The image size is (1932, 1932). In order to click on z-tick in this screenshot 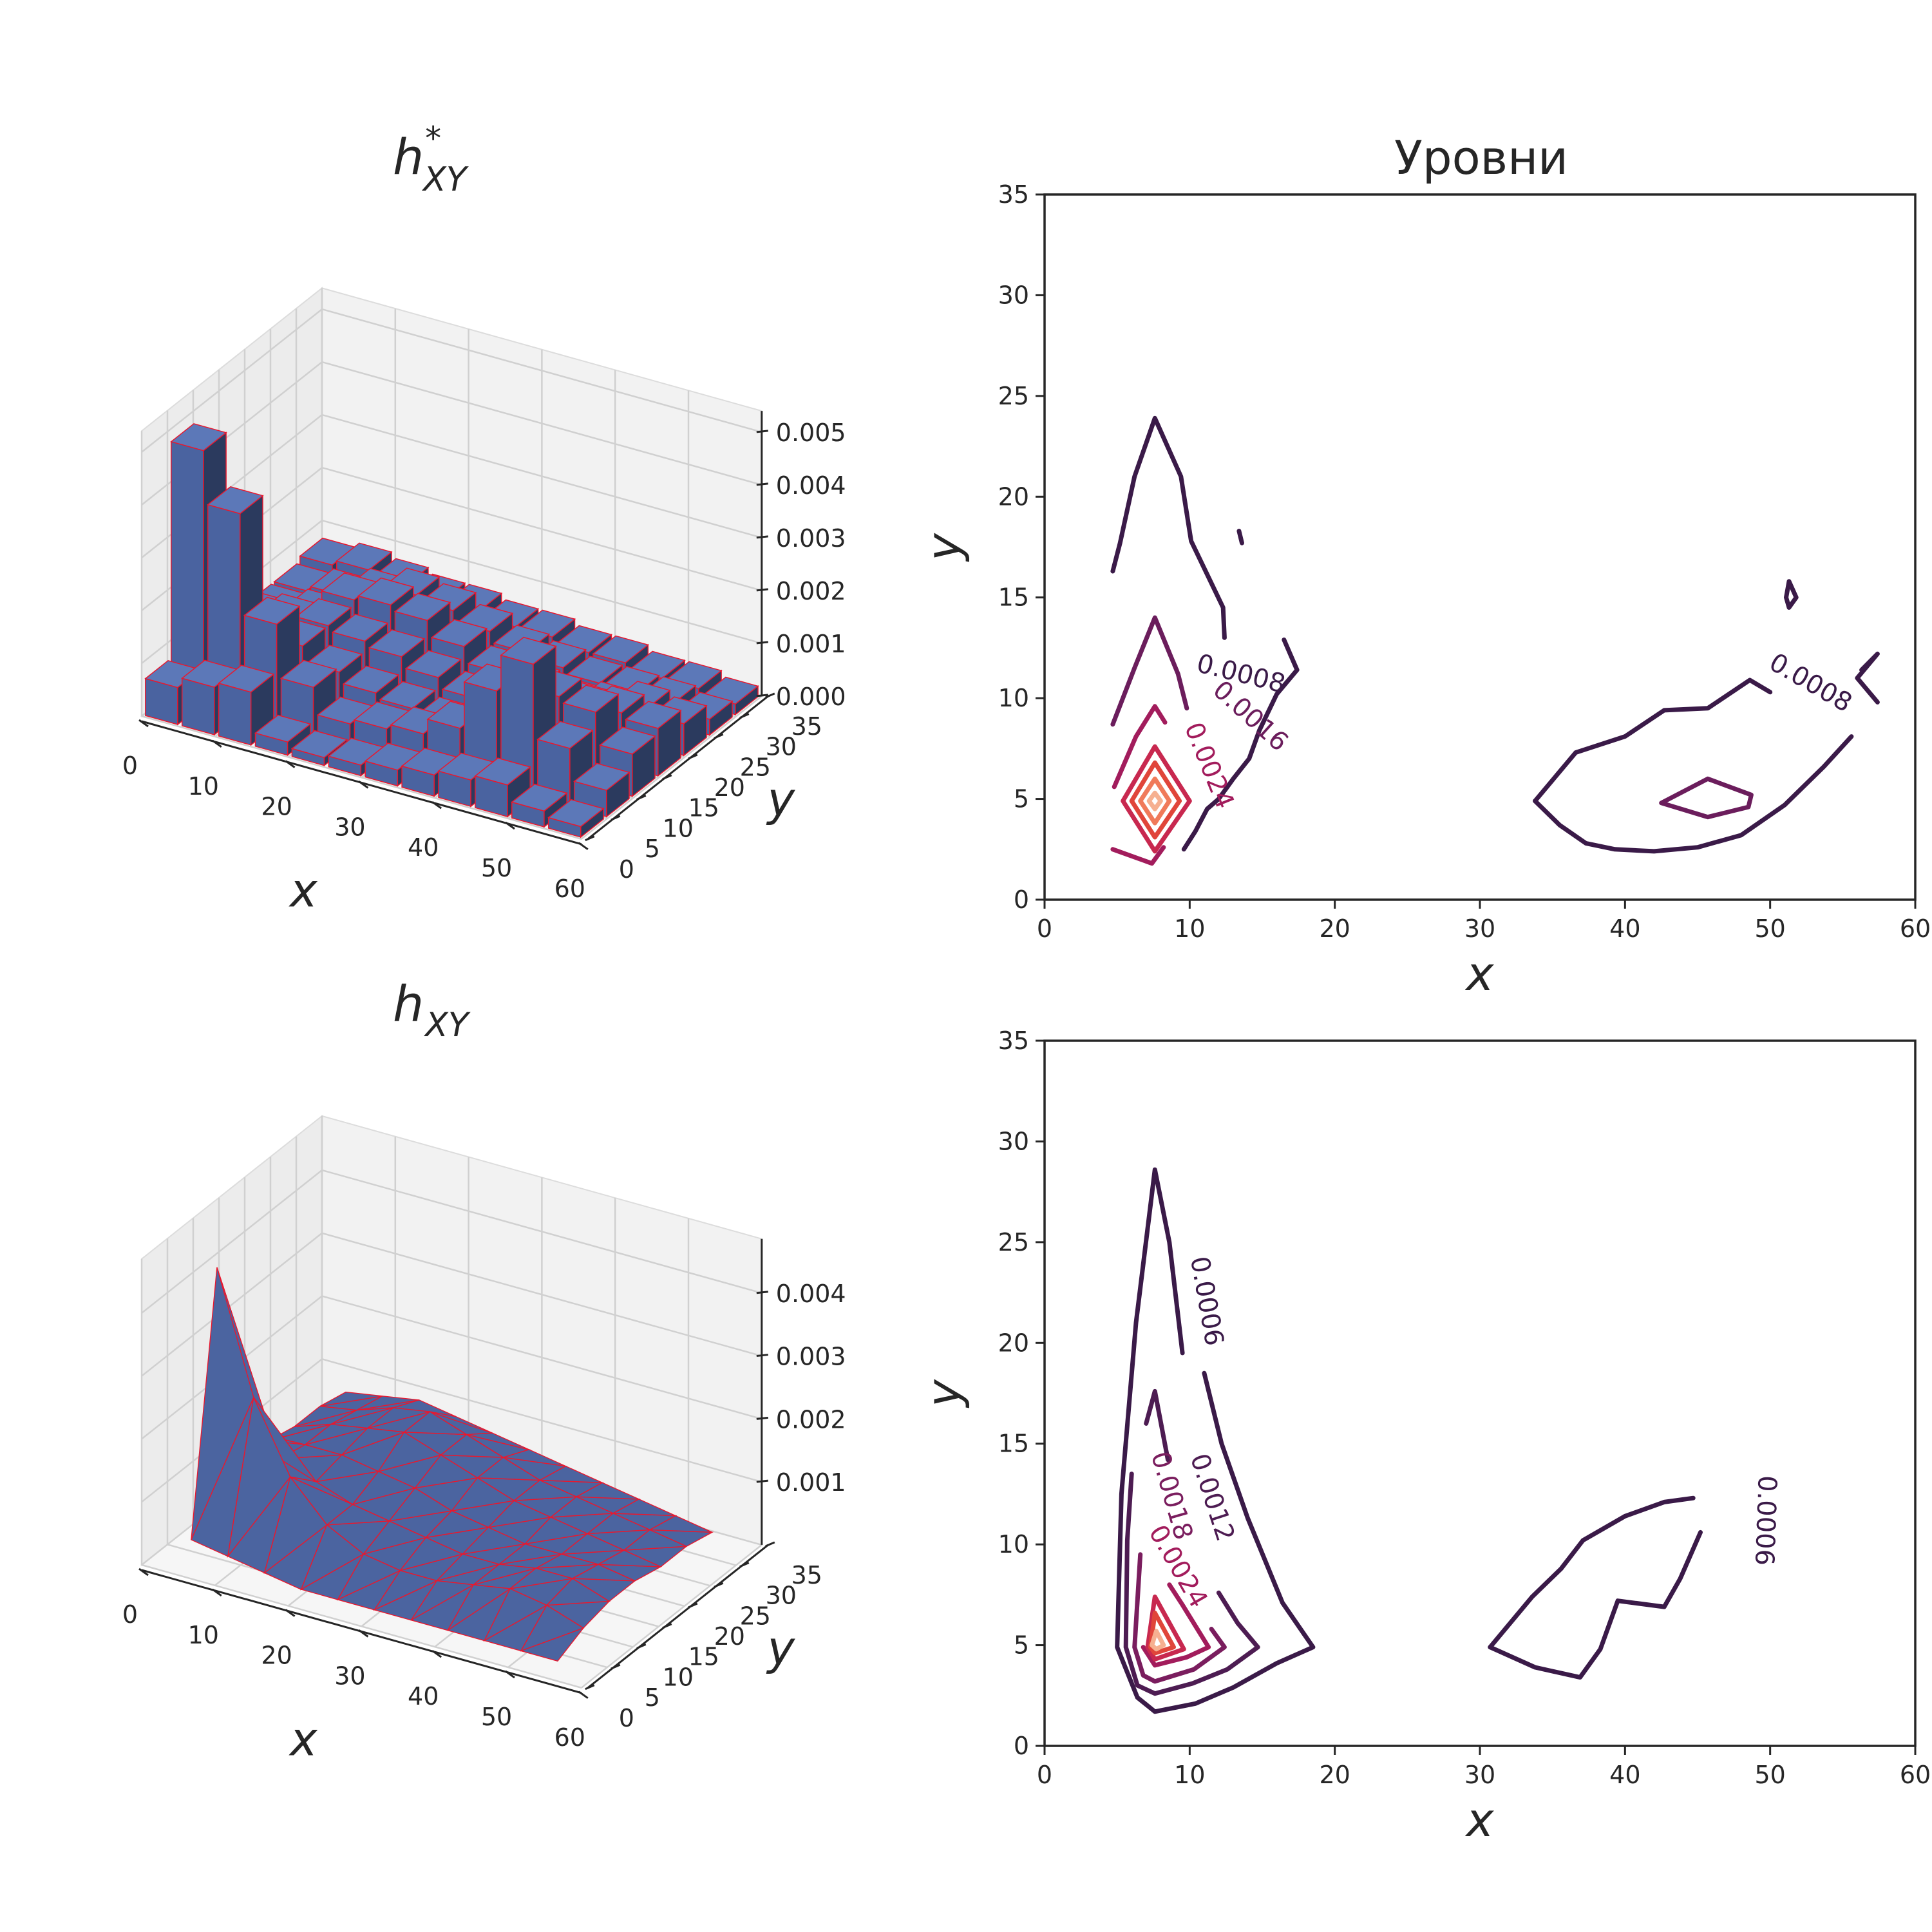, I will do `click(762, 537)`.